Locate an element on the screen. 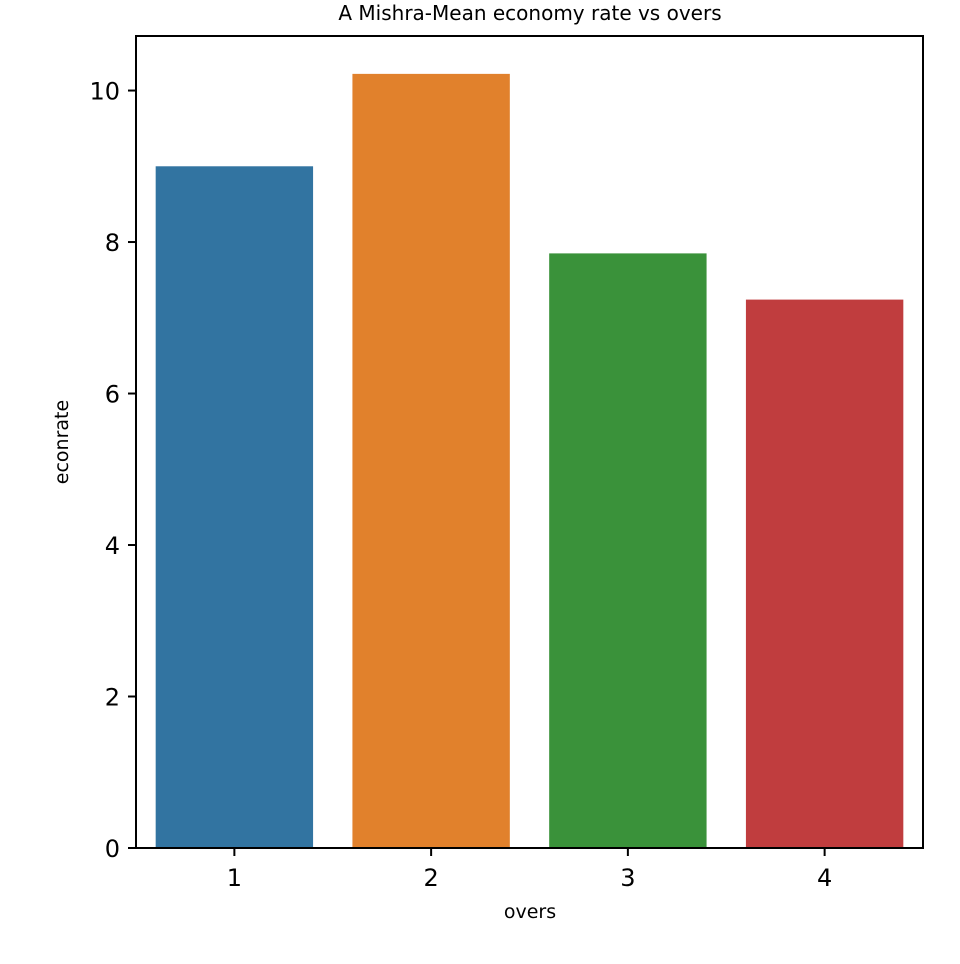  y-axis-ticks: 0 2 4 6 8 10 is located at coordinates (112, 470).